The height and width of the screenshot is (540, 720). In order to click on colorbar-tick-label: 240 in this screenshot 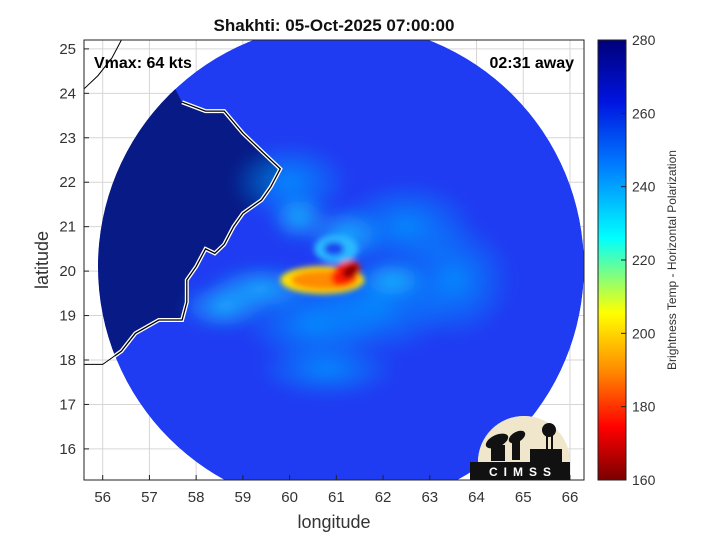, I will do `click(644, 187)`.